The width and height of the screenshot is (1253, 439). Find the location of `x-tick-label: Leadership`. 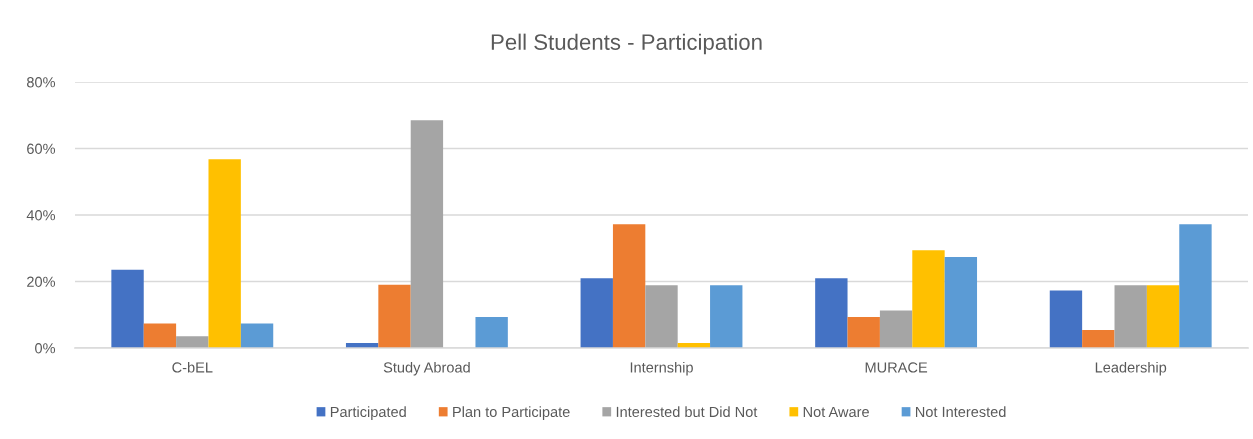

x-tick-label: Leadership is located at coordinates (1131, 368).